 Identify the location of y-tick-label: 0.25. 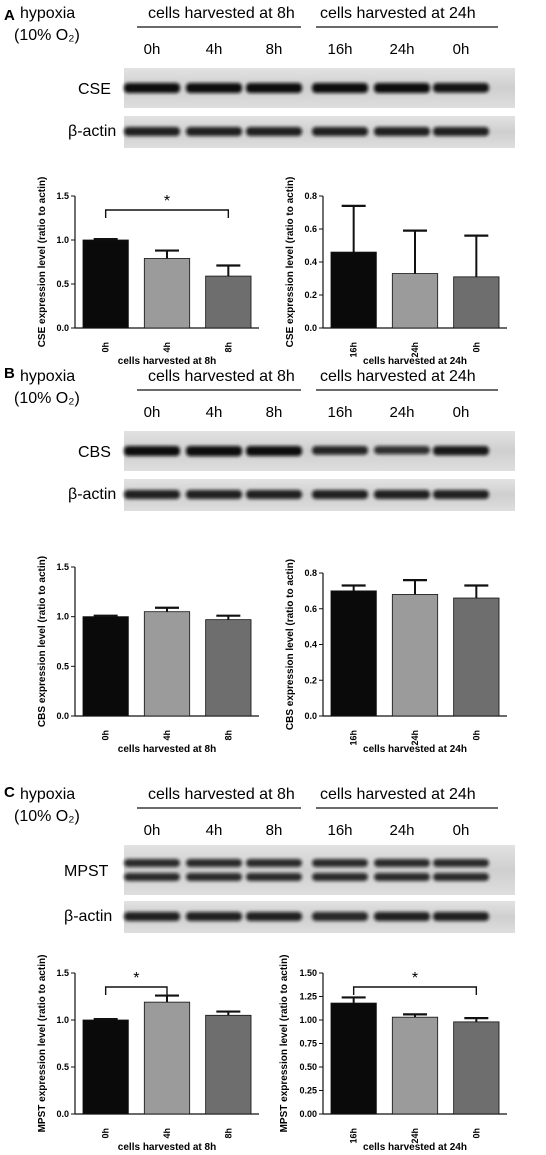
(308, 1091).